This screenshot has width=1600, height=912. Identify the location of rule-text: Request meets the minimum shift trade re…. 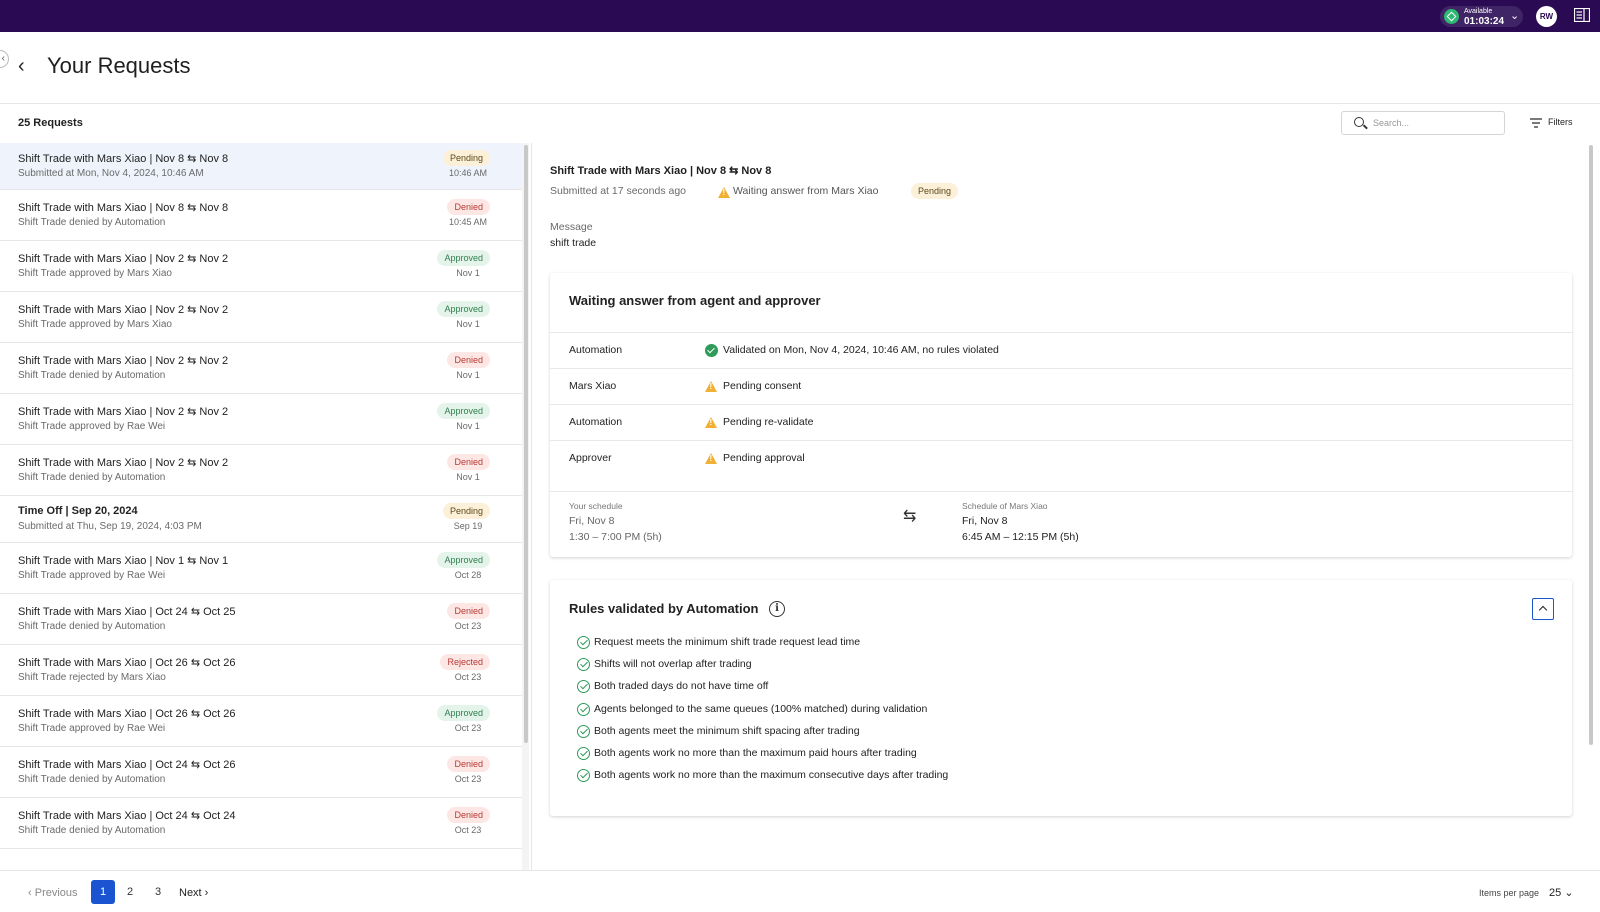
(727, 642).